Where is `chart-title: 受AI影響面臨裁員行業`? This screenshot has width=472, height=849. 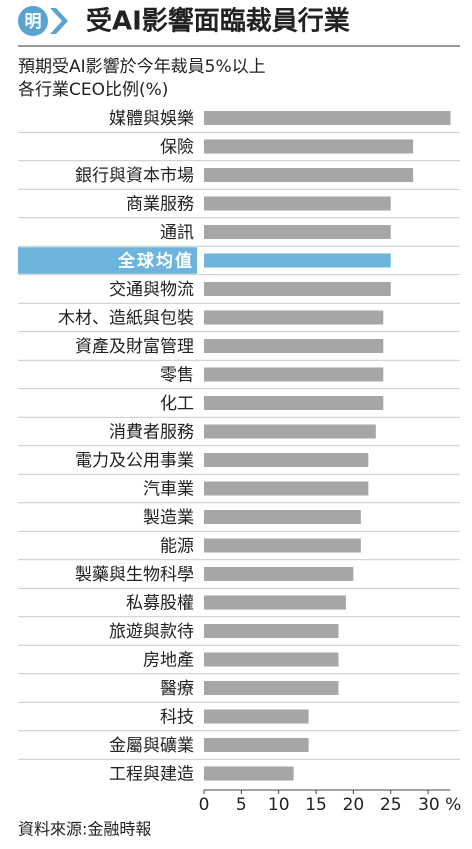 chart-title: 受AI影響面臨裁員行業 is located at coordinates (218, 21).